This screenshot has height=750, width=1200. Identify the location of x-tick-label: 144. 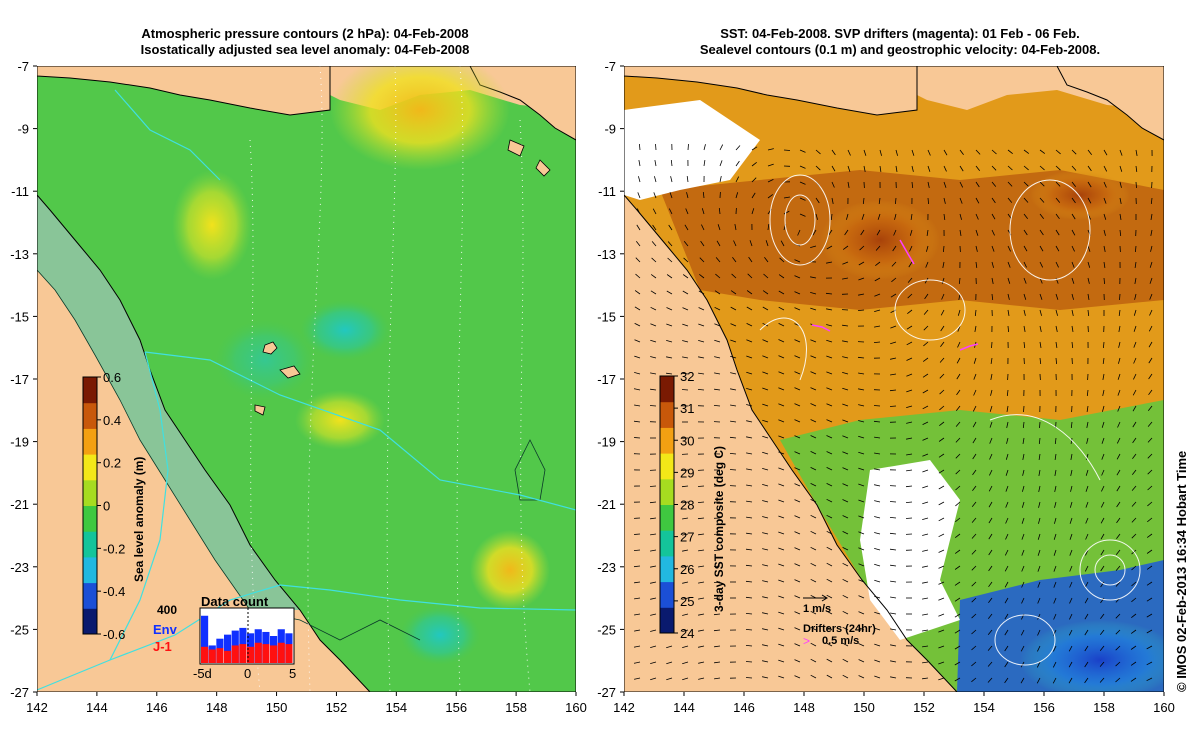
(97, 707).